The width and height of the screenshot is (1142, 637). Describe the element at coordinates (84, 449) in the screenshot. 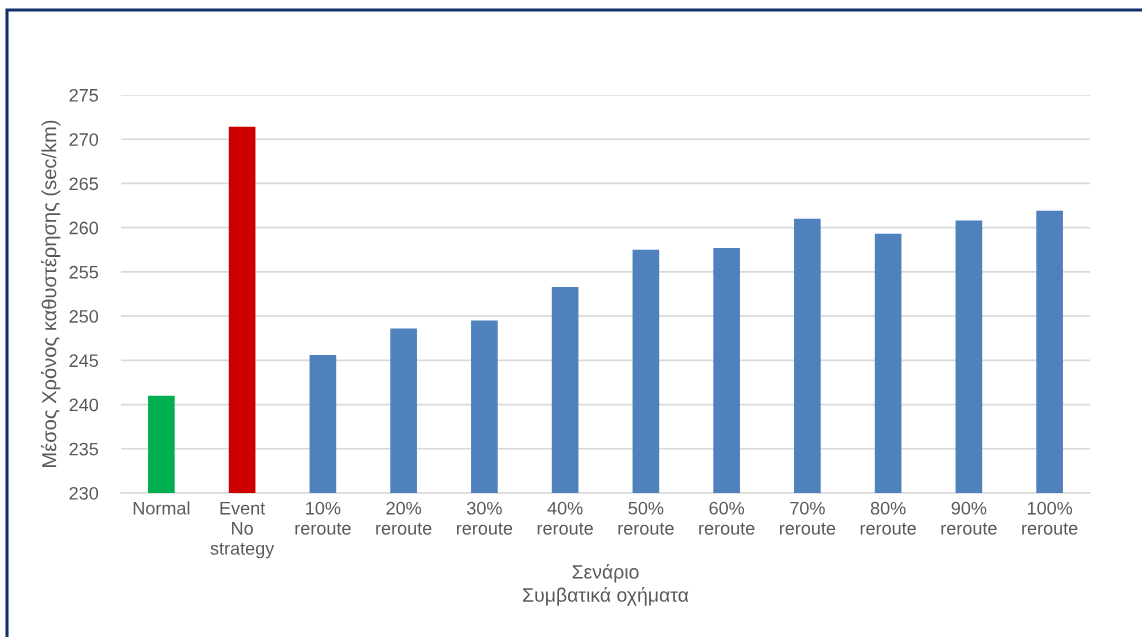

I see `y-tick-label: 235` at that location.